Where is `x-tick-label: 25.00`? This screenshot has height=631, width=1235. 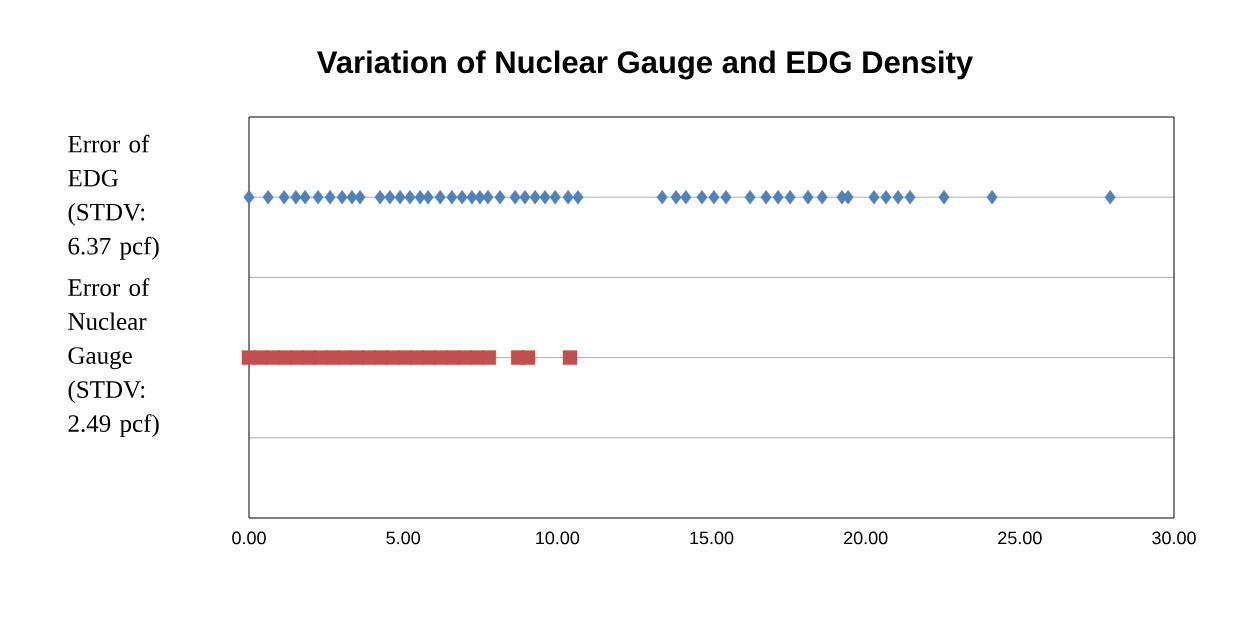 x-tick-label: 25.00 is located at coordinates (1020, 538).